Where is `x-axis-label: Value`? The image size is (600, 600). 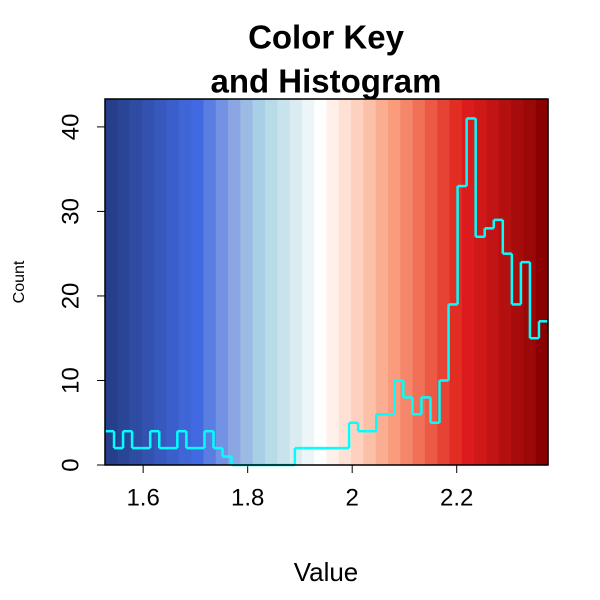 x-axis-label: Value is located at coordinates (326, 572).